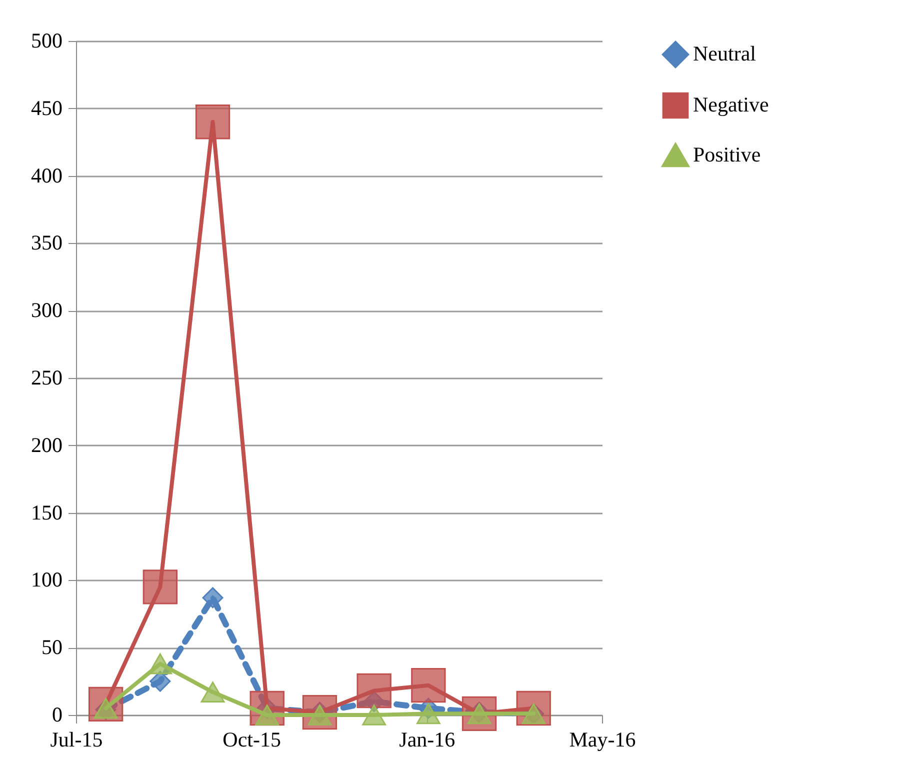 This screenshot has height=771, width=897. Describe the element at coordinates (46, 242) in the screenshot. I see `y-tick-label: 350` at that location.